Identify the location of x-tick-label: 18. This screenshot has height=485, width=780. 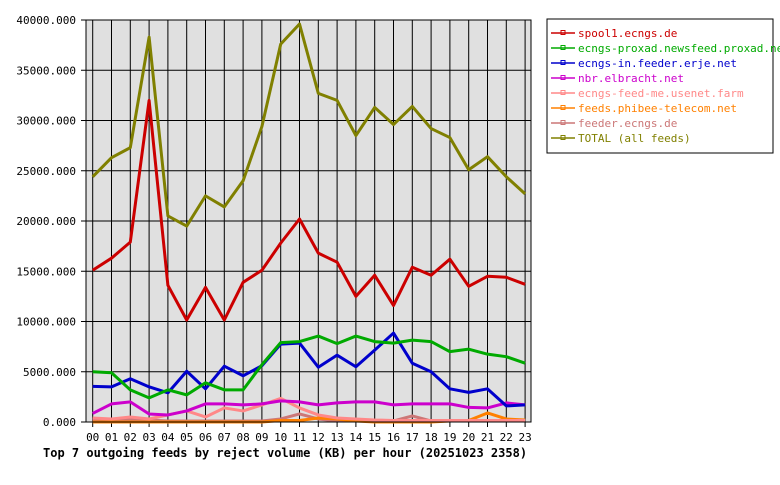
(430, 437).